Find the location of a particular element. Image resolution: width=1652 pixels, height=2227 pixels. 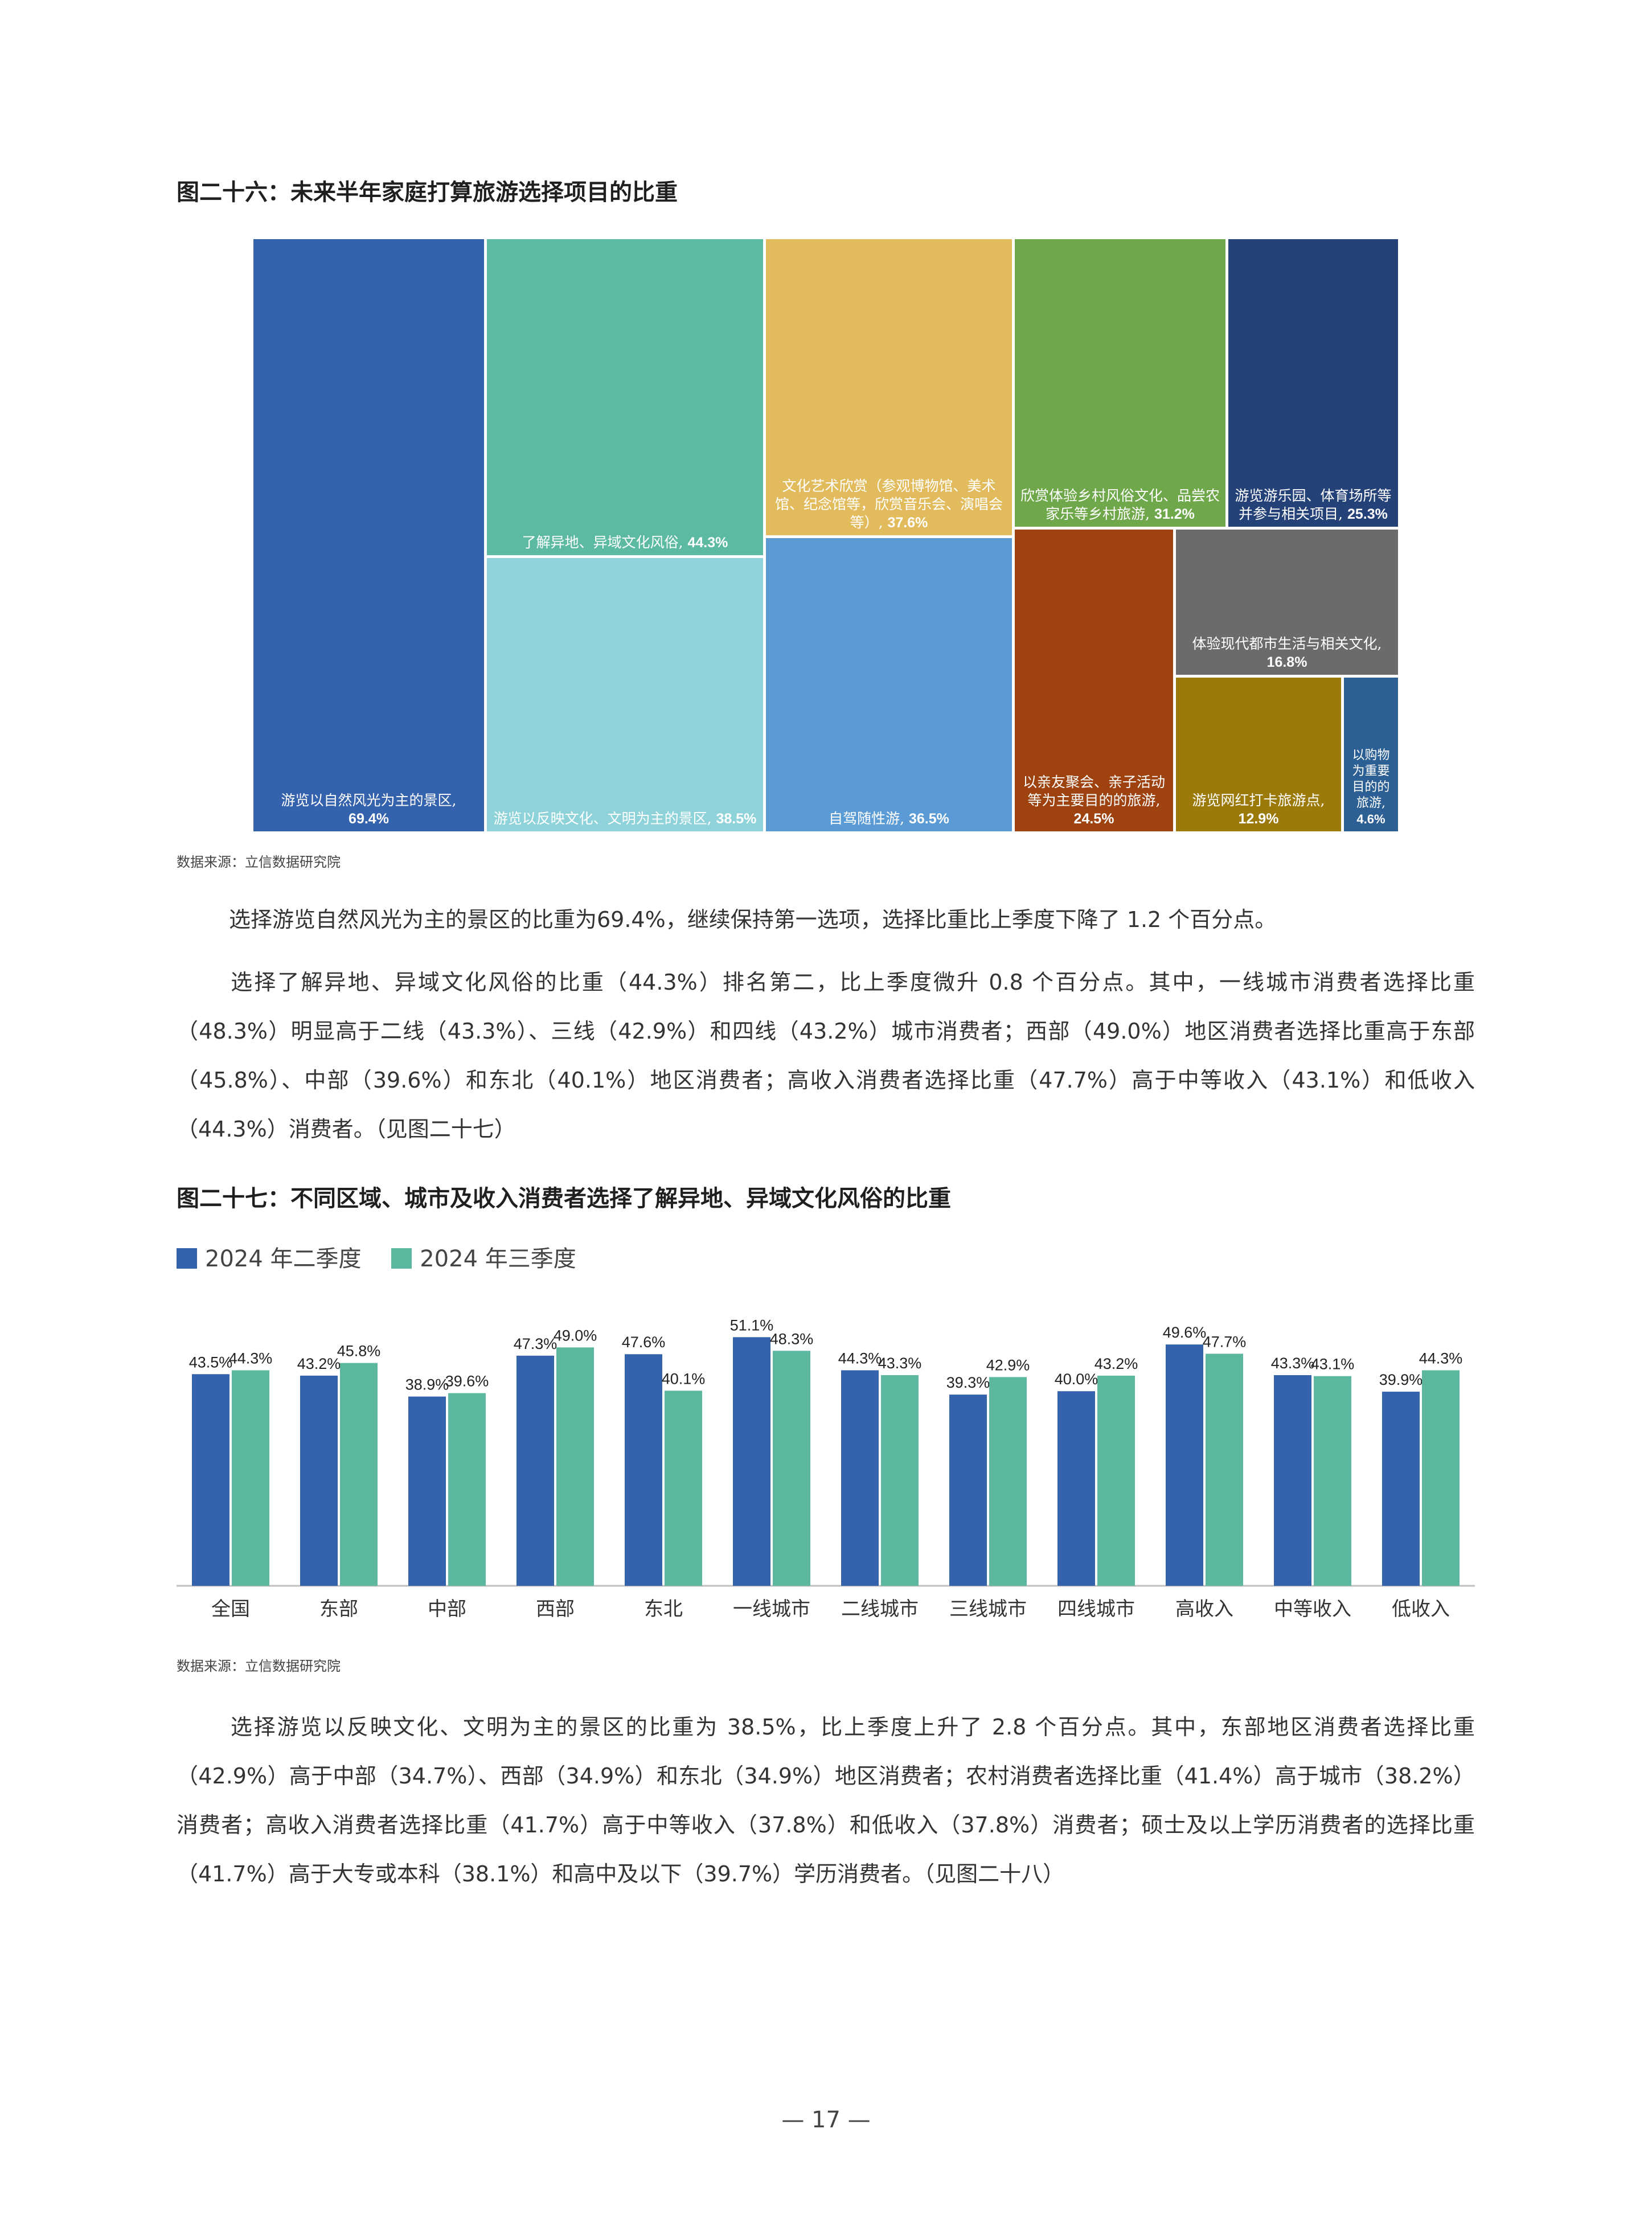

tile-urban-life-text: 体验现代都市生活与相关文化, is located at coordinates (1287, 643).